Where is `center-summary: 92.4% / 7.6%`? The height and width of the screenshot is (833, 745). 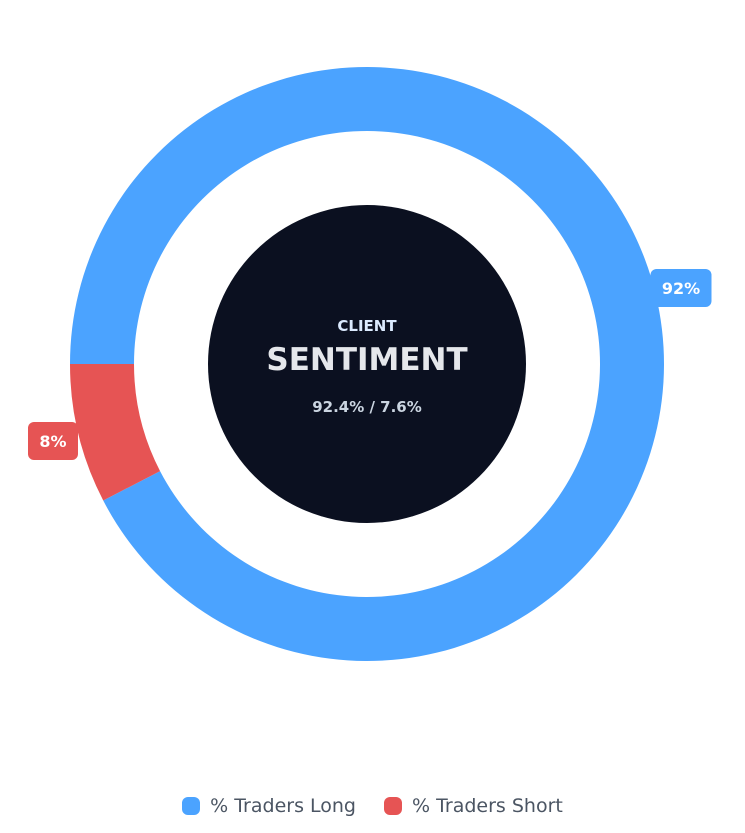 center-summary: 92.4% / 7.6% is located at coordinates (367, 407).